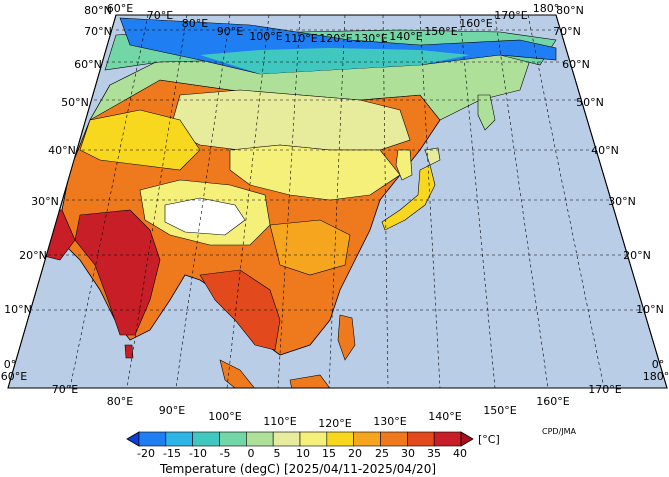 The height and width of the screenshot is (477, 669). Describe the element at coordinates (230, 31) in the screenshot. I see `lon-label-top: 90°E` at that location.